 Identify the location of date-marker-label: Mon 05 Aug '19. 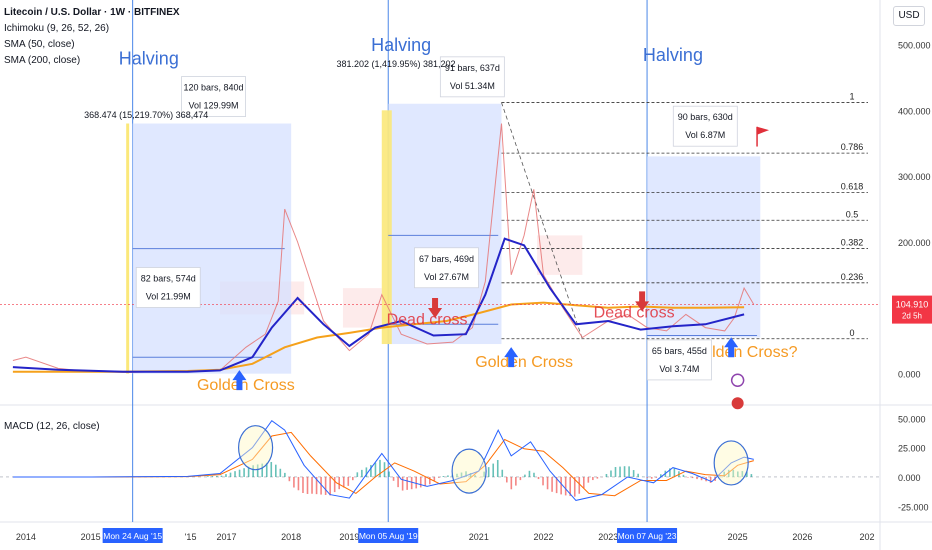
(388, 536).